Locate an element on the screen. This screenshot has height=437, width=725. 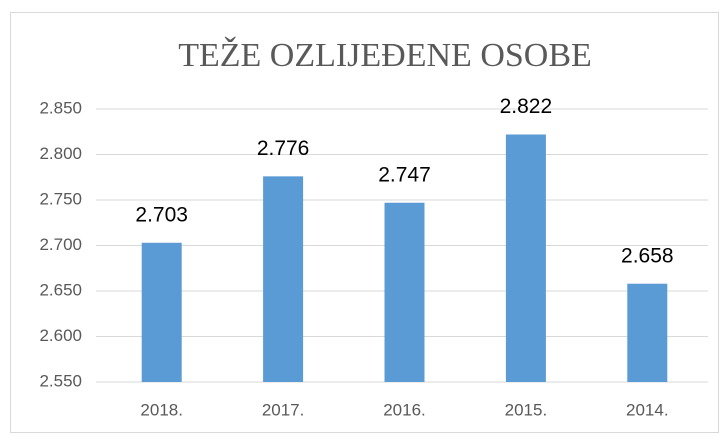
x-tick-label: 2014. is located at coordinates (647, 409).